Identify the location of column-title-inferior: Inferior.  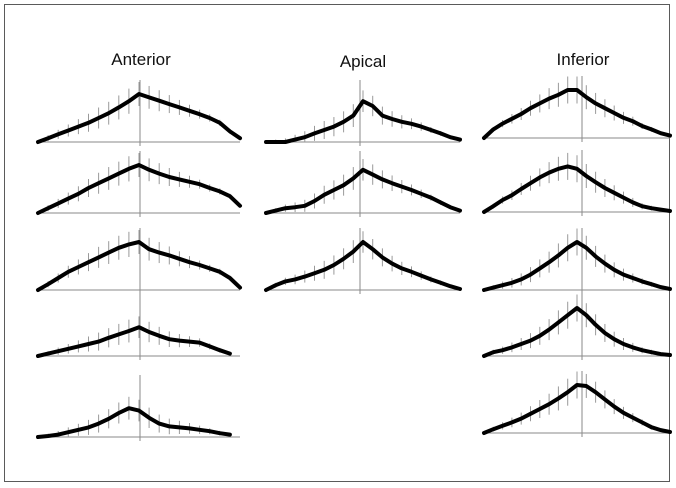
(583, 59).